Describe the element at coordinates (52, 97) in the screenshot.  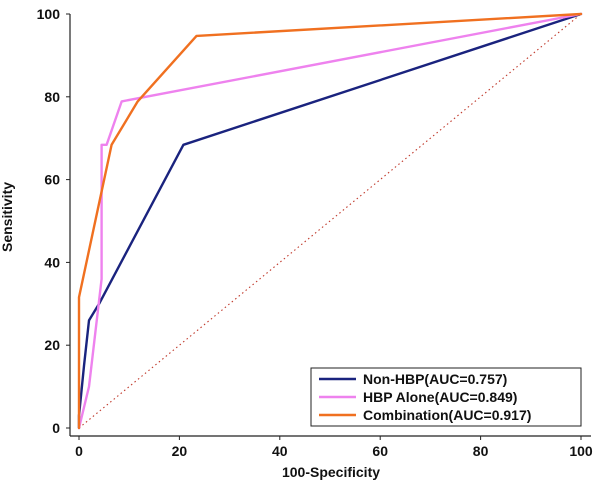
I see `y-tick-label: 80` at that location.